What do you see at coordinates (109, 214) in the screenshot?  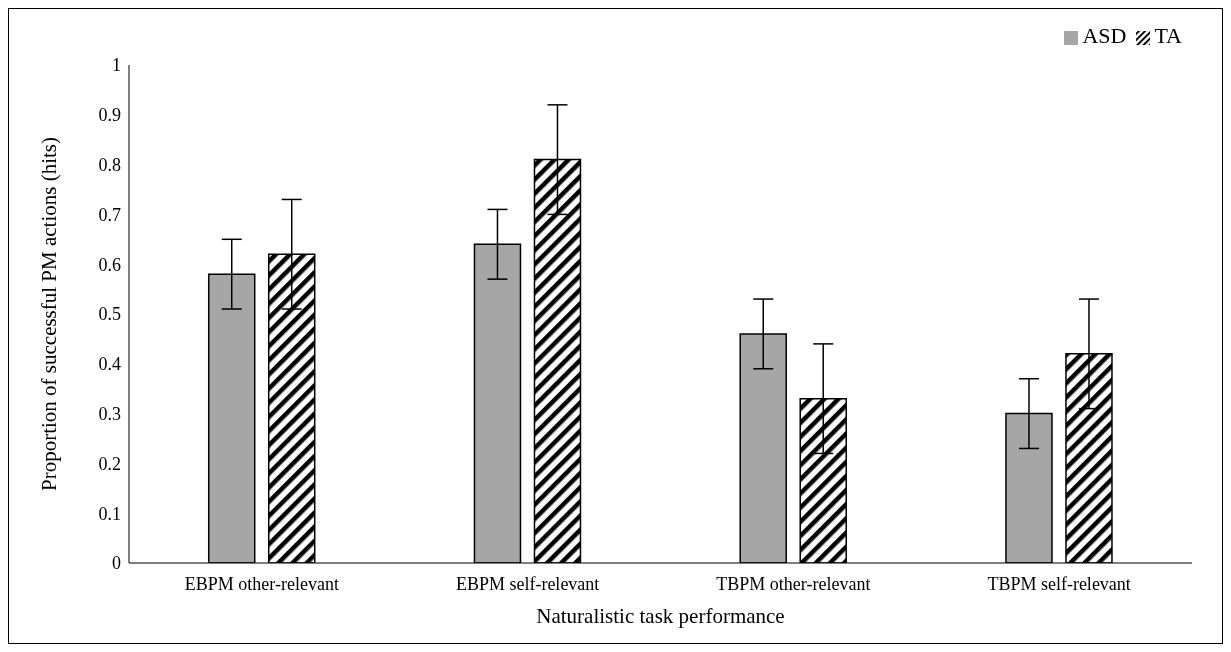 I see `y-tick-label: 0.7` at bounding box center [109, 214].